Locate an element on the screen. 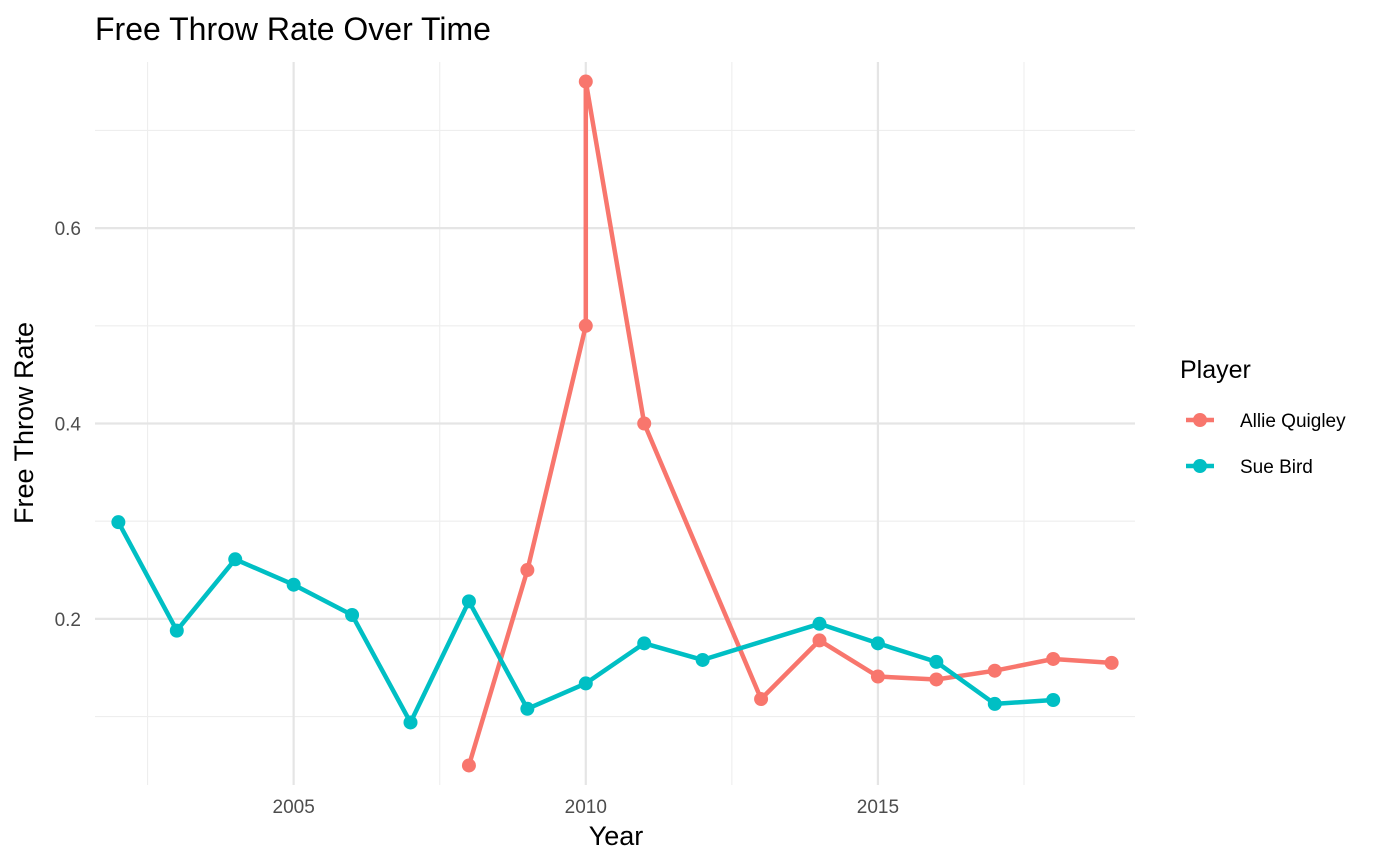 Image resolution: width=1400 pixels, height=865 pixels. x-axis-title: Year is located at coordinates (616, 836).